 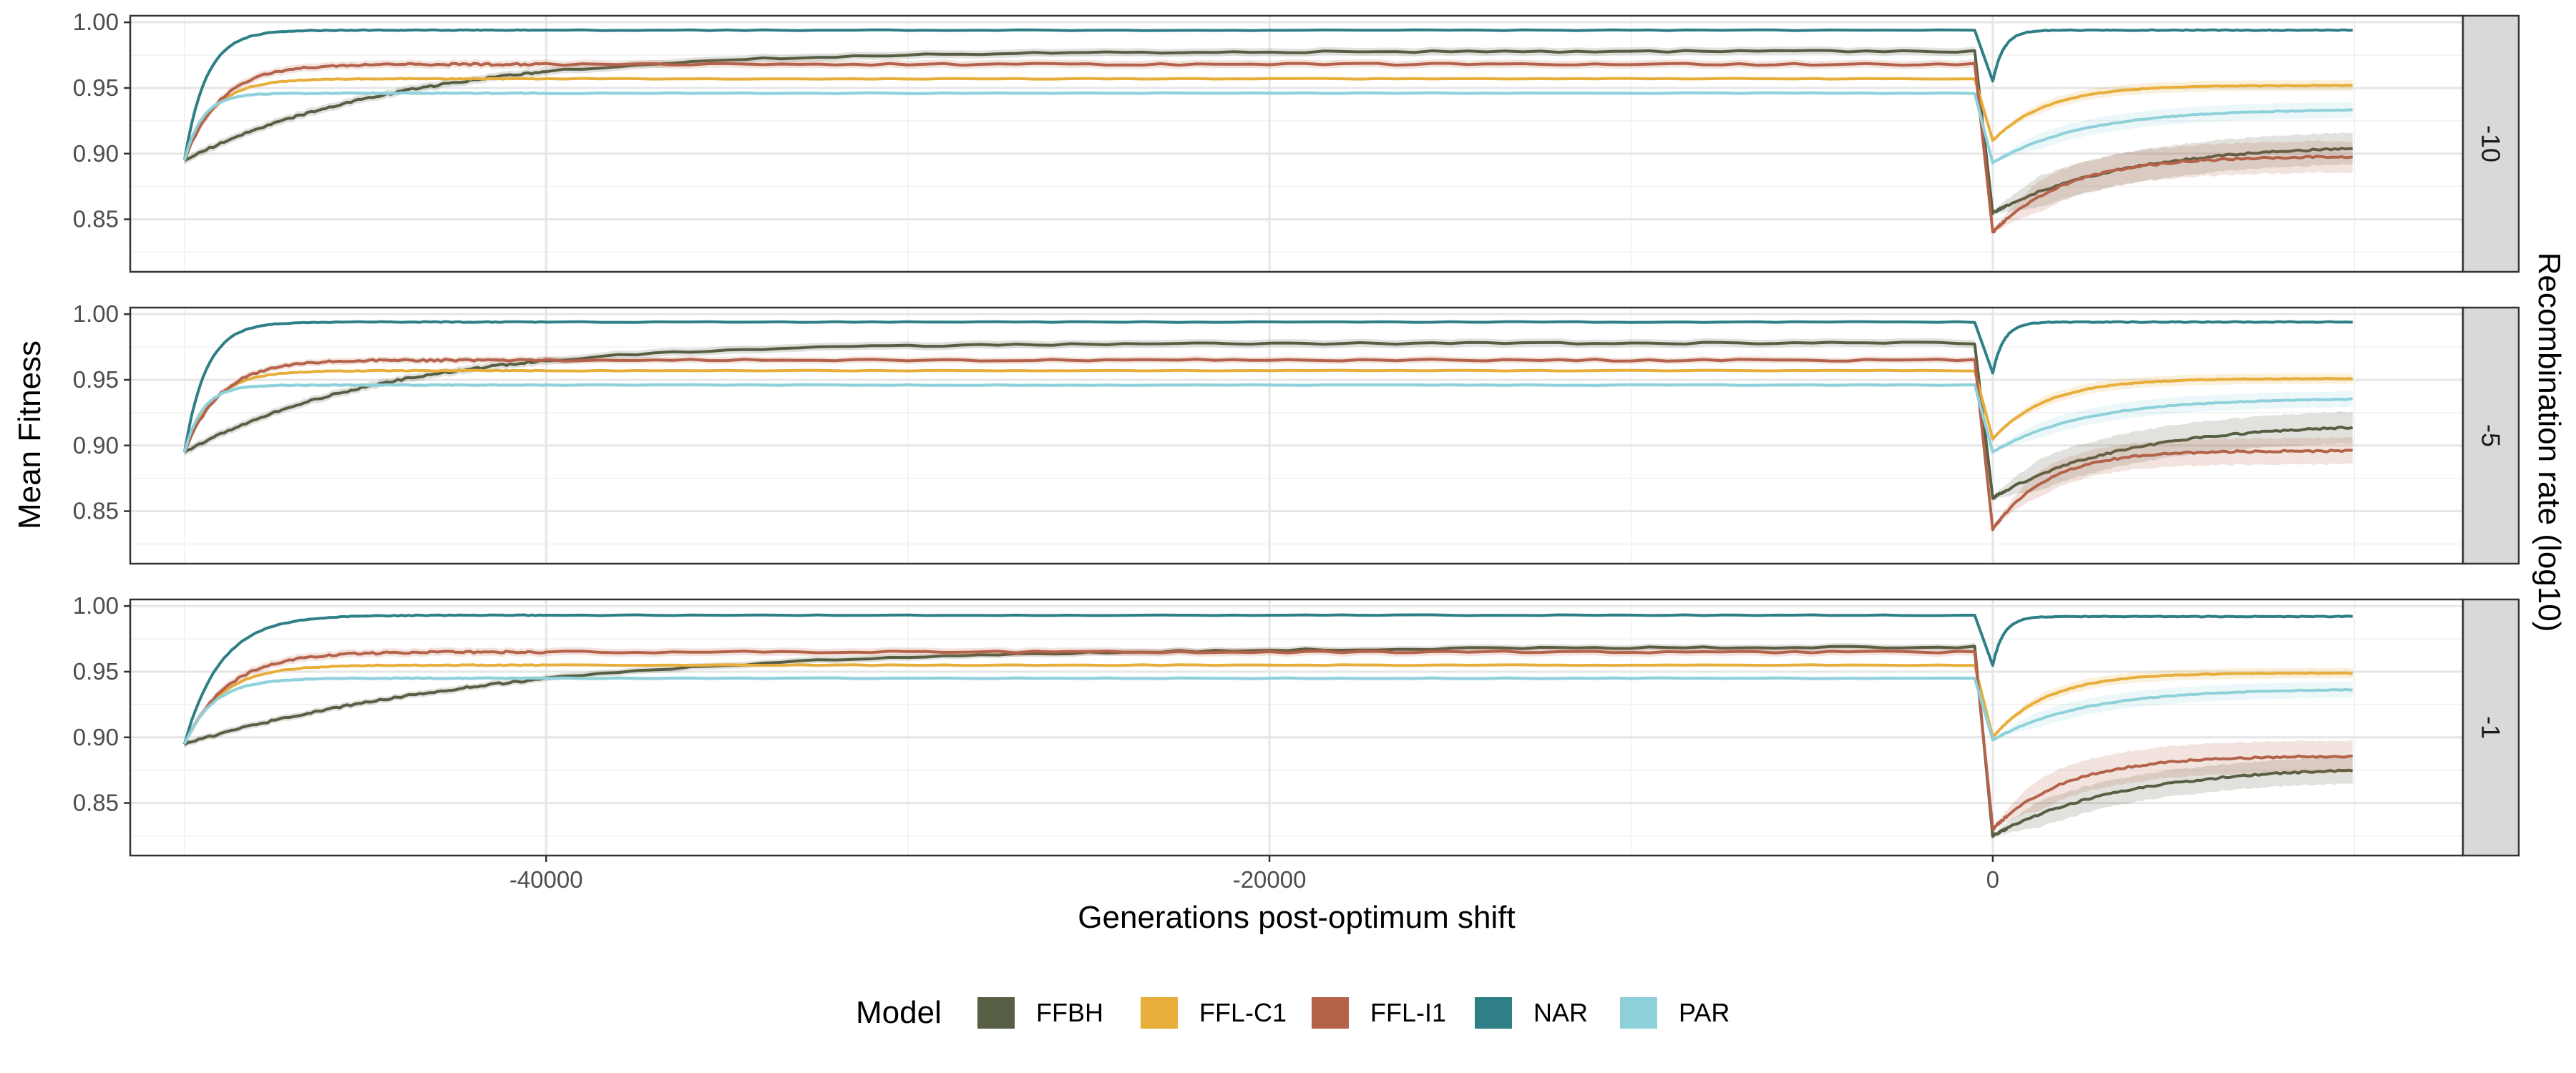 I want to click on x-axis-title: Generations post-optimum shift, so click(x=1296, y=917).